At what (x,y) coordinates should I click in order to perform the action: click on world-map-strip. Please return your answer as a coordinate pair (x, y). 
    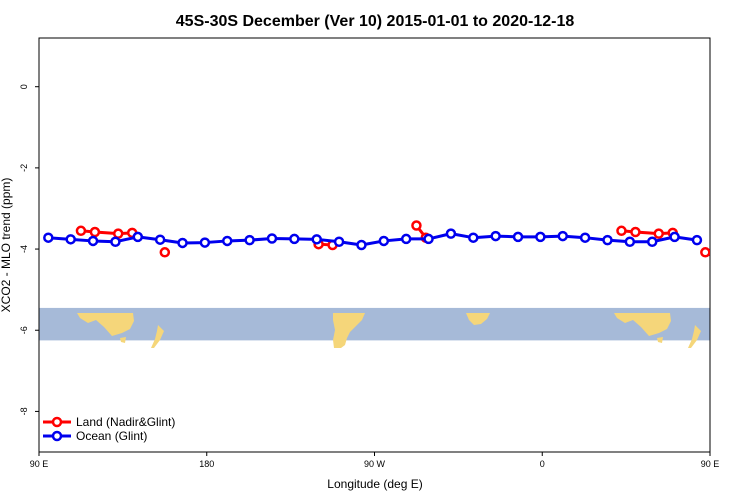
    Looking at the image, I should click on (374, 327).